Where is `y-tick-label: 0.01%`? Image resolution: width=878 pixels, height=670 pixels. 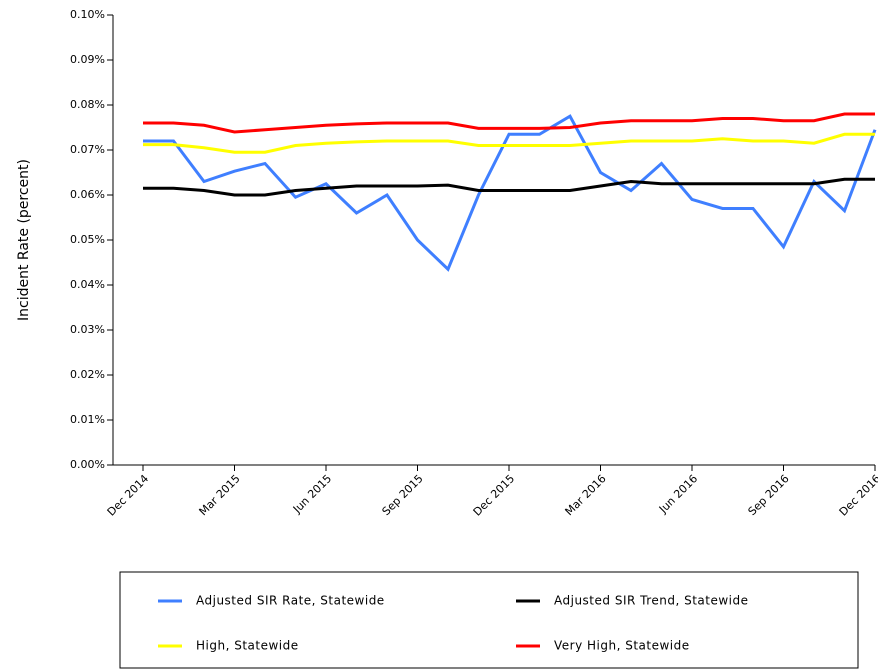
y-tick-label: 0.01% is located at coordinates (87, 419).